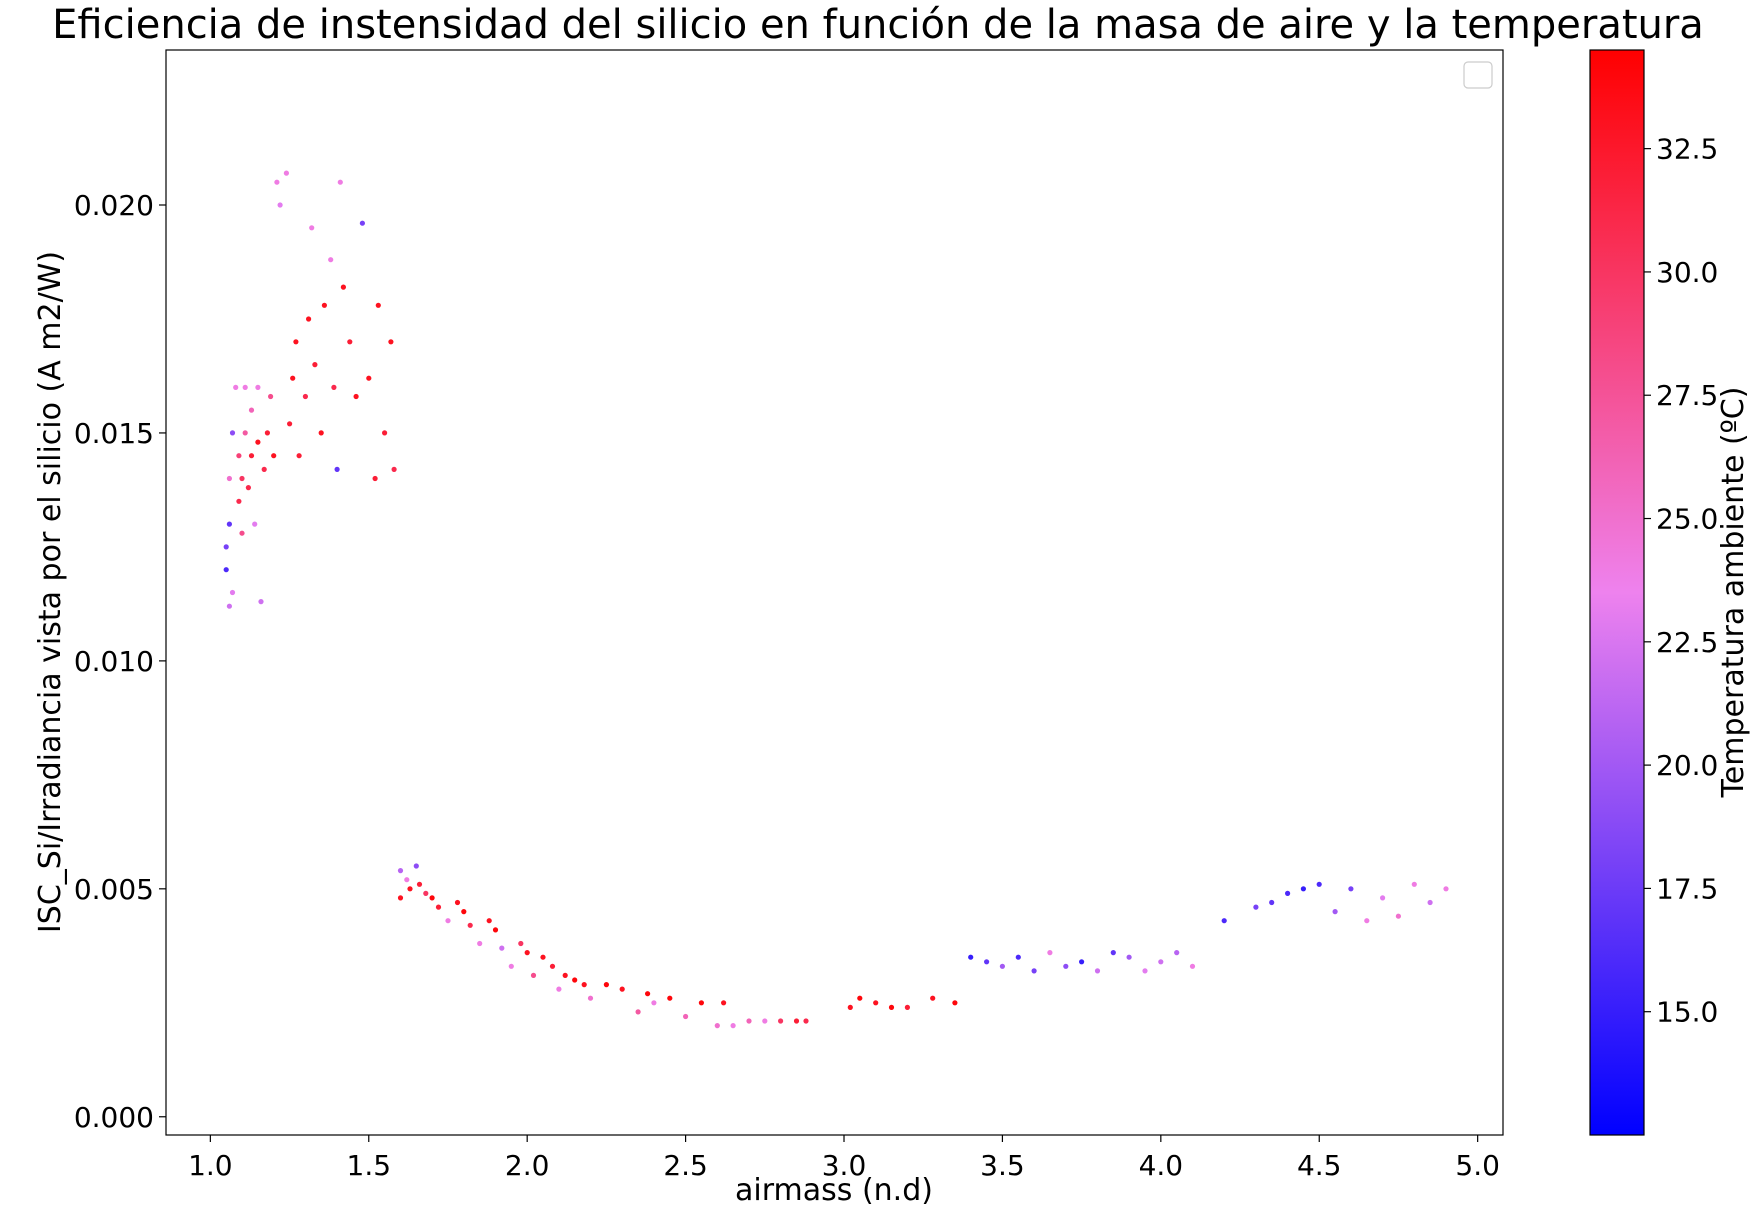 This screenshot has height=1212, width=1756. What do you see at coordinates (114, 433) in the screenshot?
I see `y-tick-label: 0.015` at bounding box center [114, 433].